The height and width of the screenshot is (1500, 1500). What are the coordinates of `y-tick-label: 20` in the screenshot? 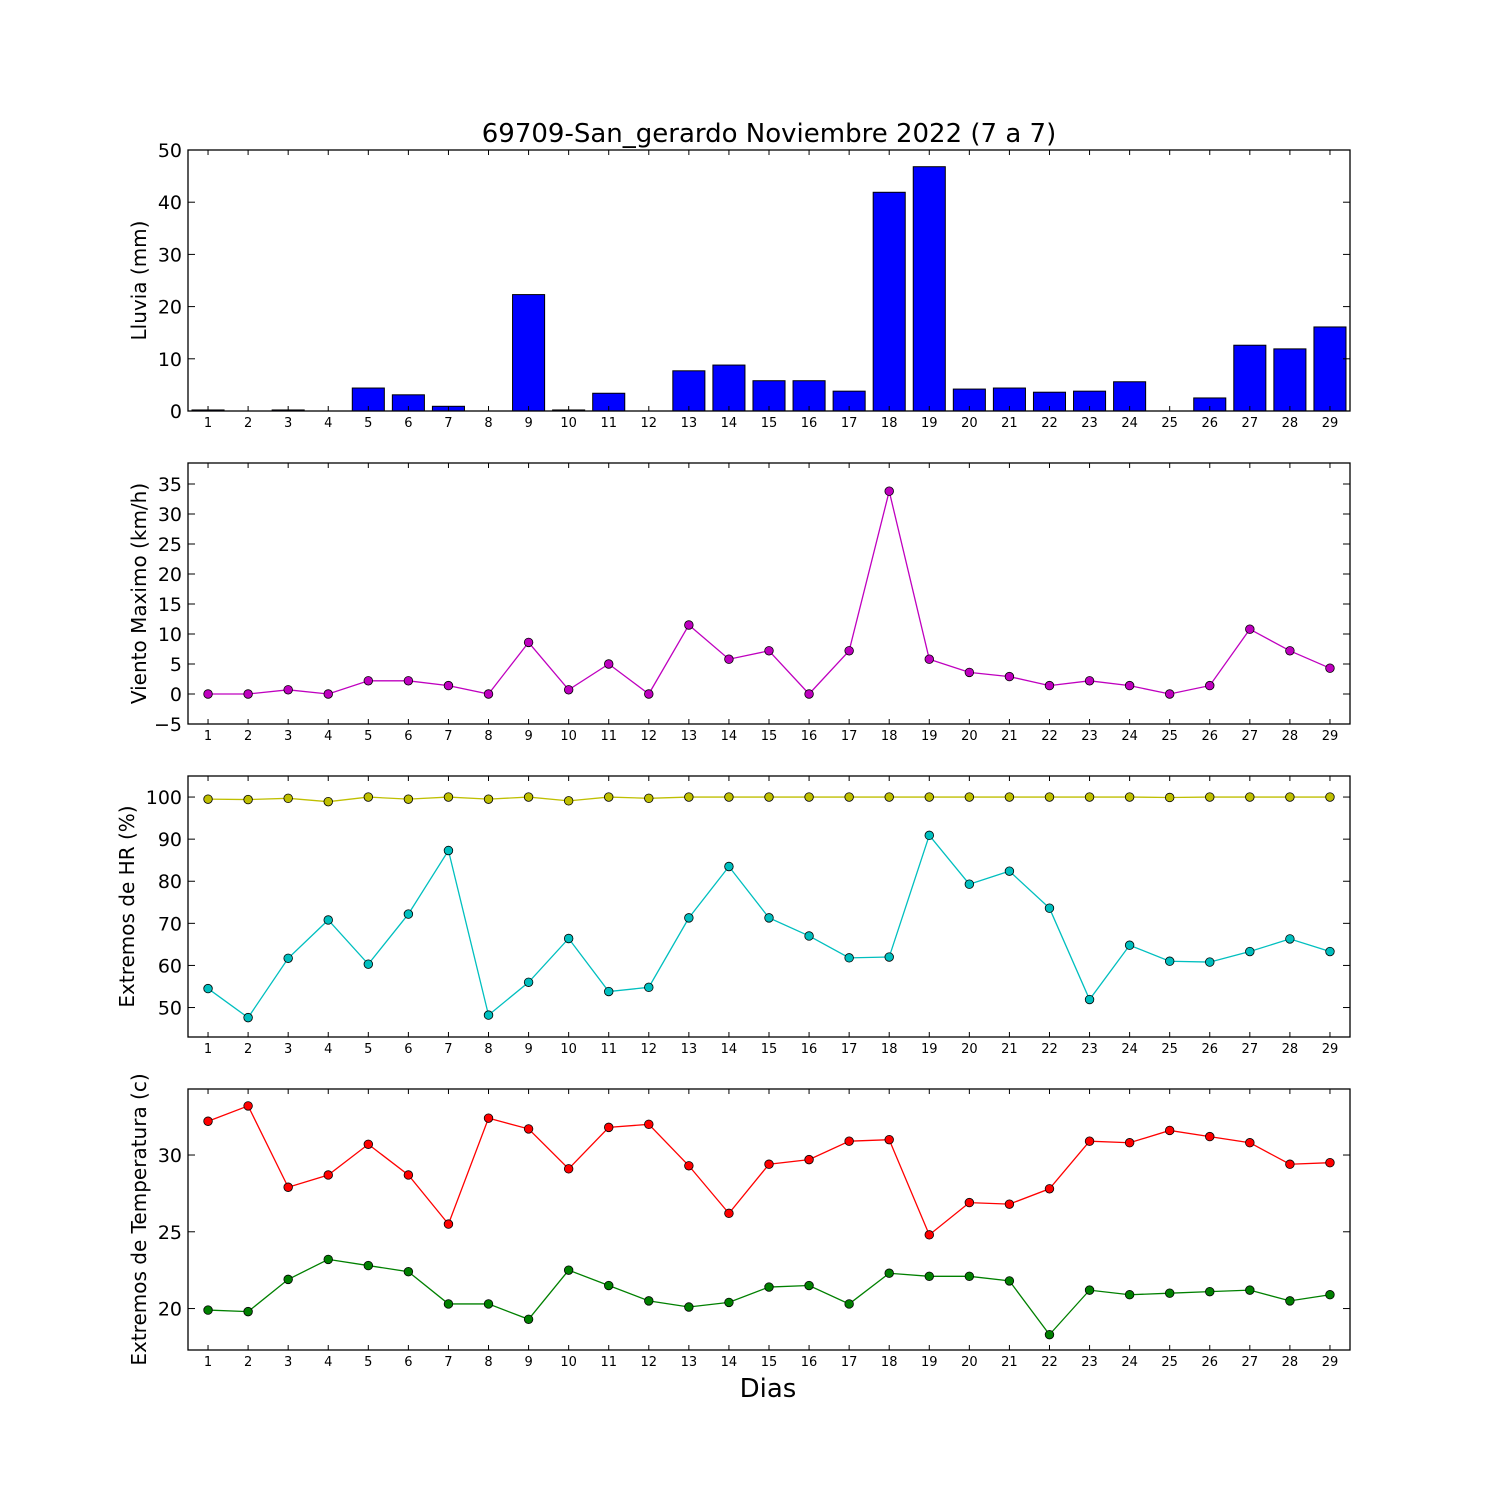 It's located at (170, 575).